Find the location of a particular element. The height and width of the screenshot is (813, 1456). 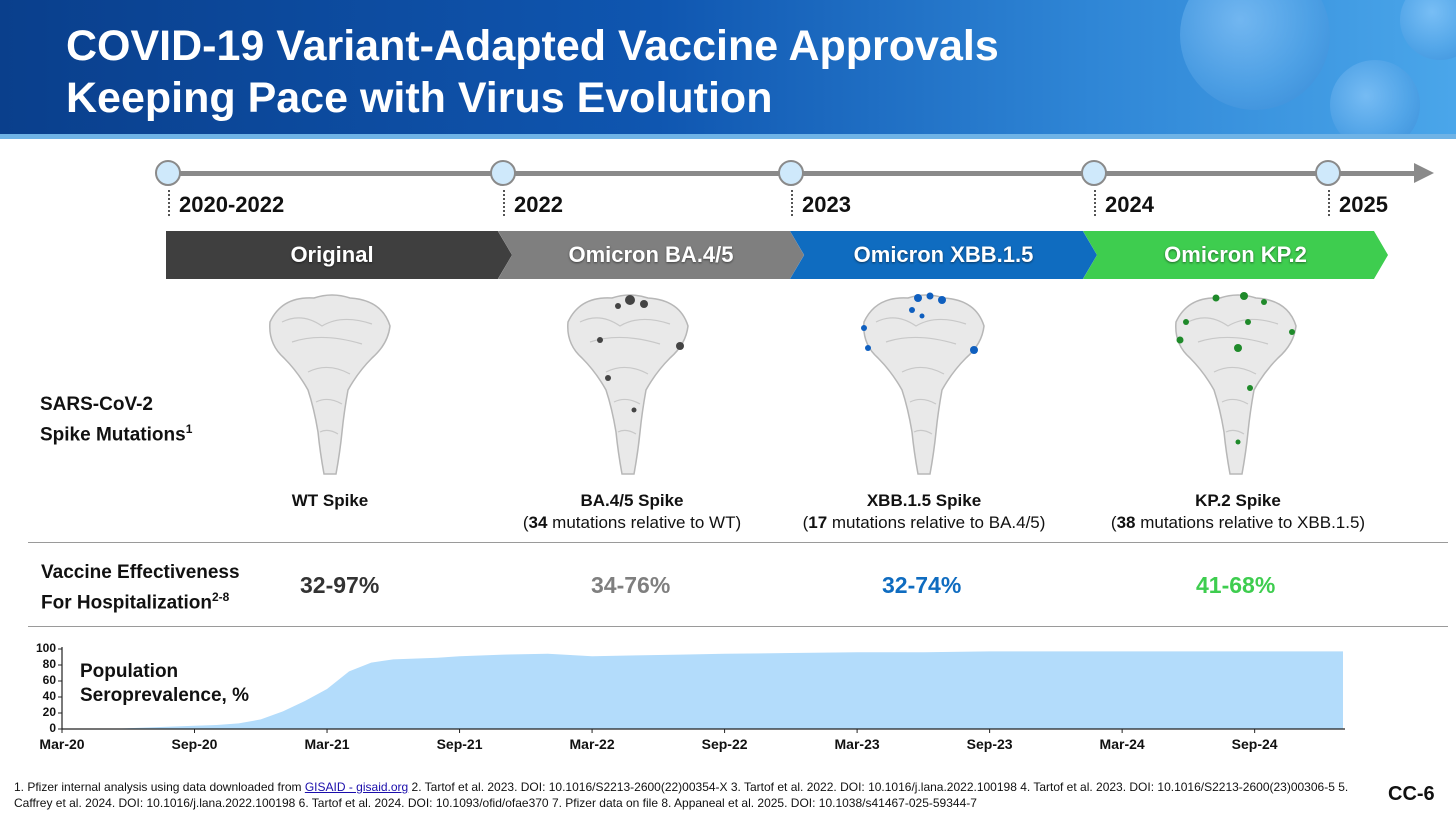

spike-row-label-line2: Spike Mutations is located at coordinates (113, 435).